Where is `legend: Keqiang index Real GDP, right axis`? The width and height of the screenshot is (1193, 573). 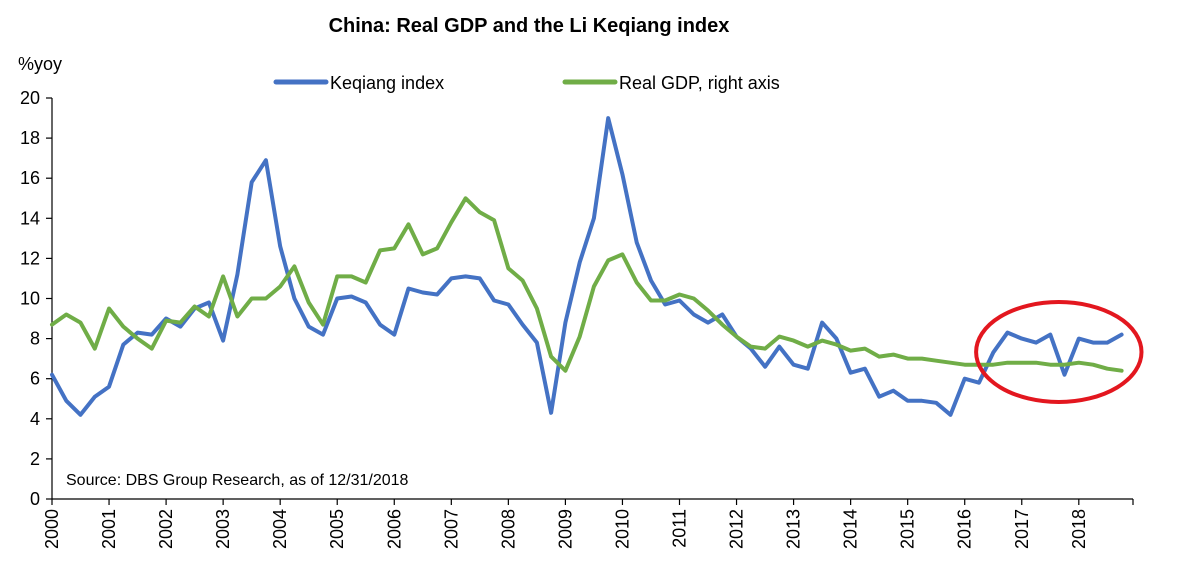
legend: Keqiang index Real GDP, right axis is located at coordinates (526, 83).